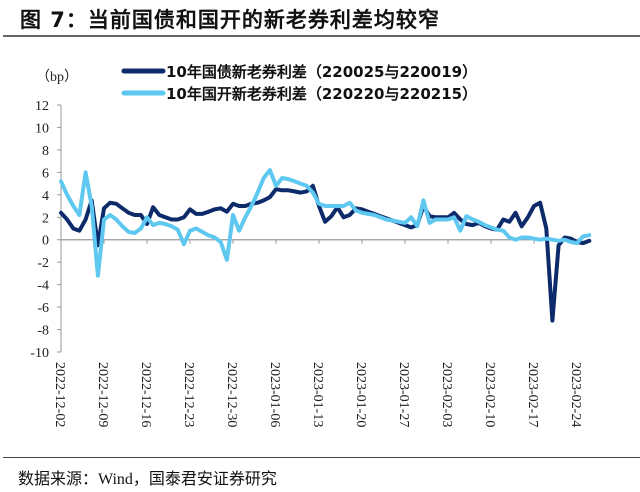  I want to click on y-tick-label: 4, so click(45, 196).